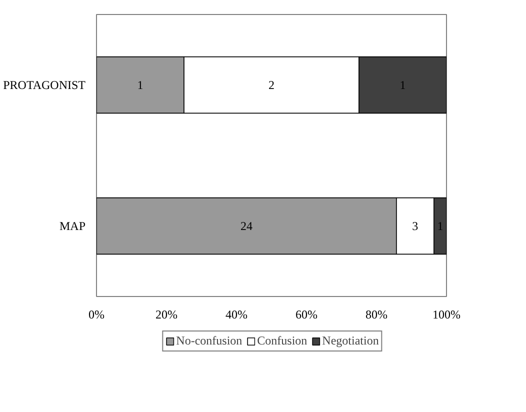 The image size is (526, 412). Describe the element at coordinates (350, 341) in the screenshot. I see `legend-label: Negotiation` at that location.